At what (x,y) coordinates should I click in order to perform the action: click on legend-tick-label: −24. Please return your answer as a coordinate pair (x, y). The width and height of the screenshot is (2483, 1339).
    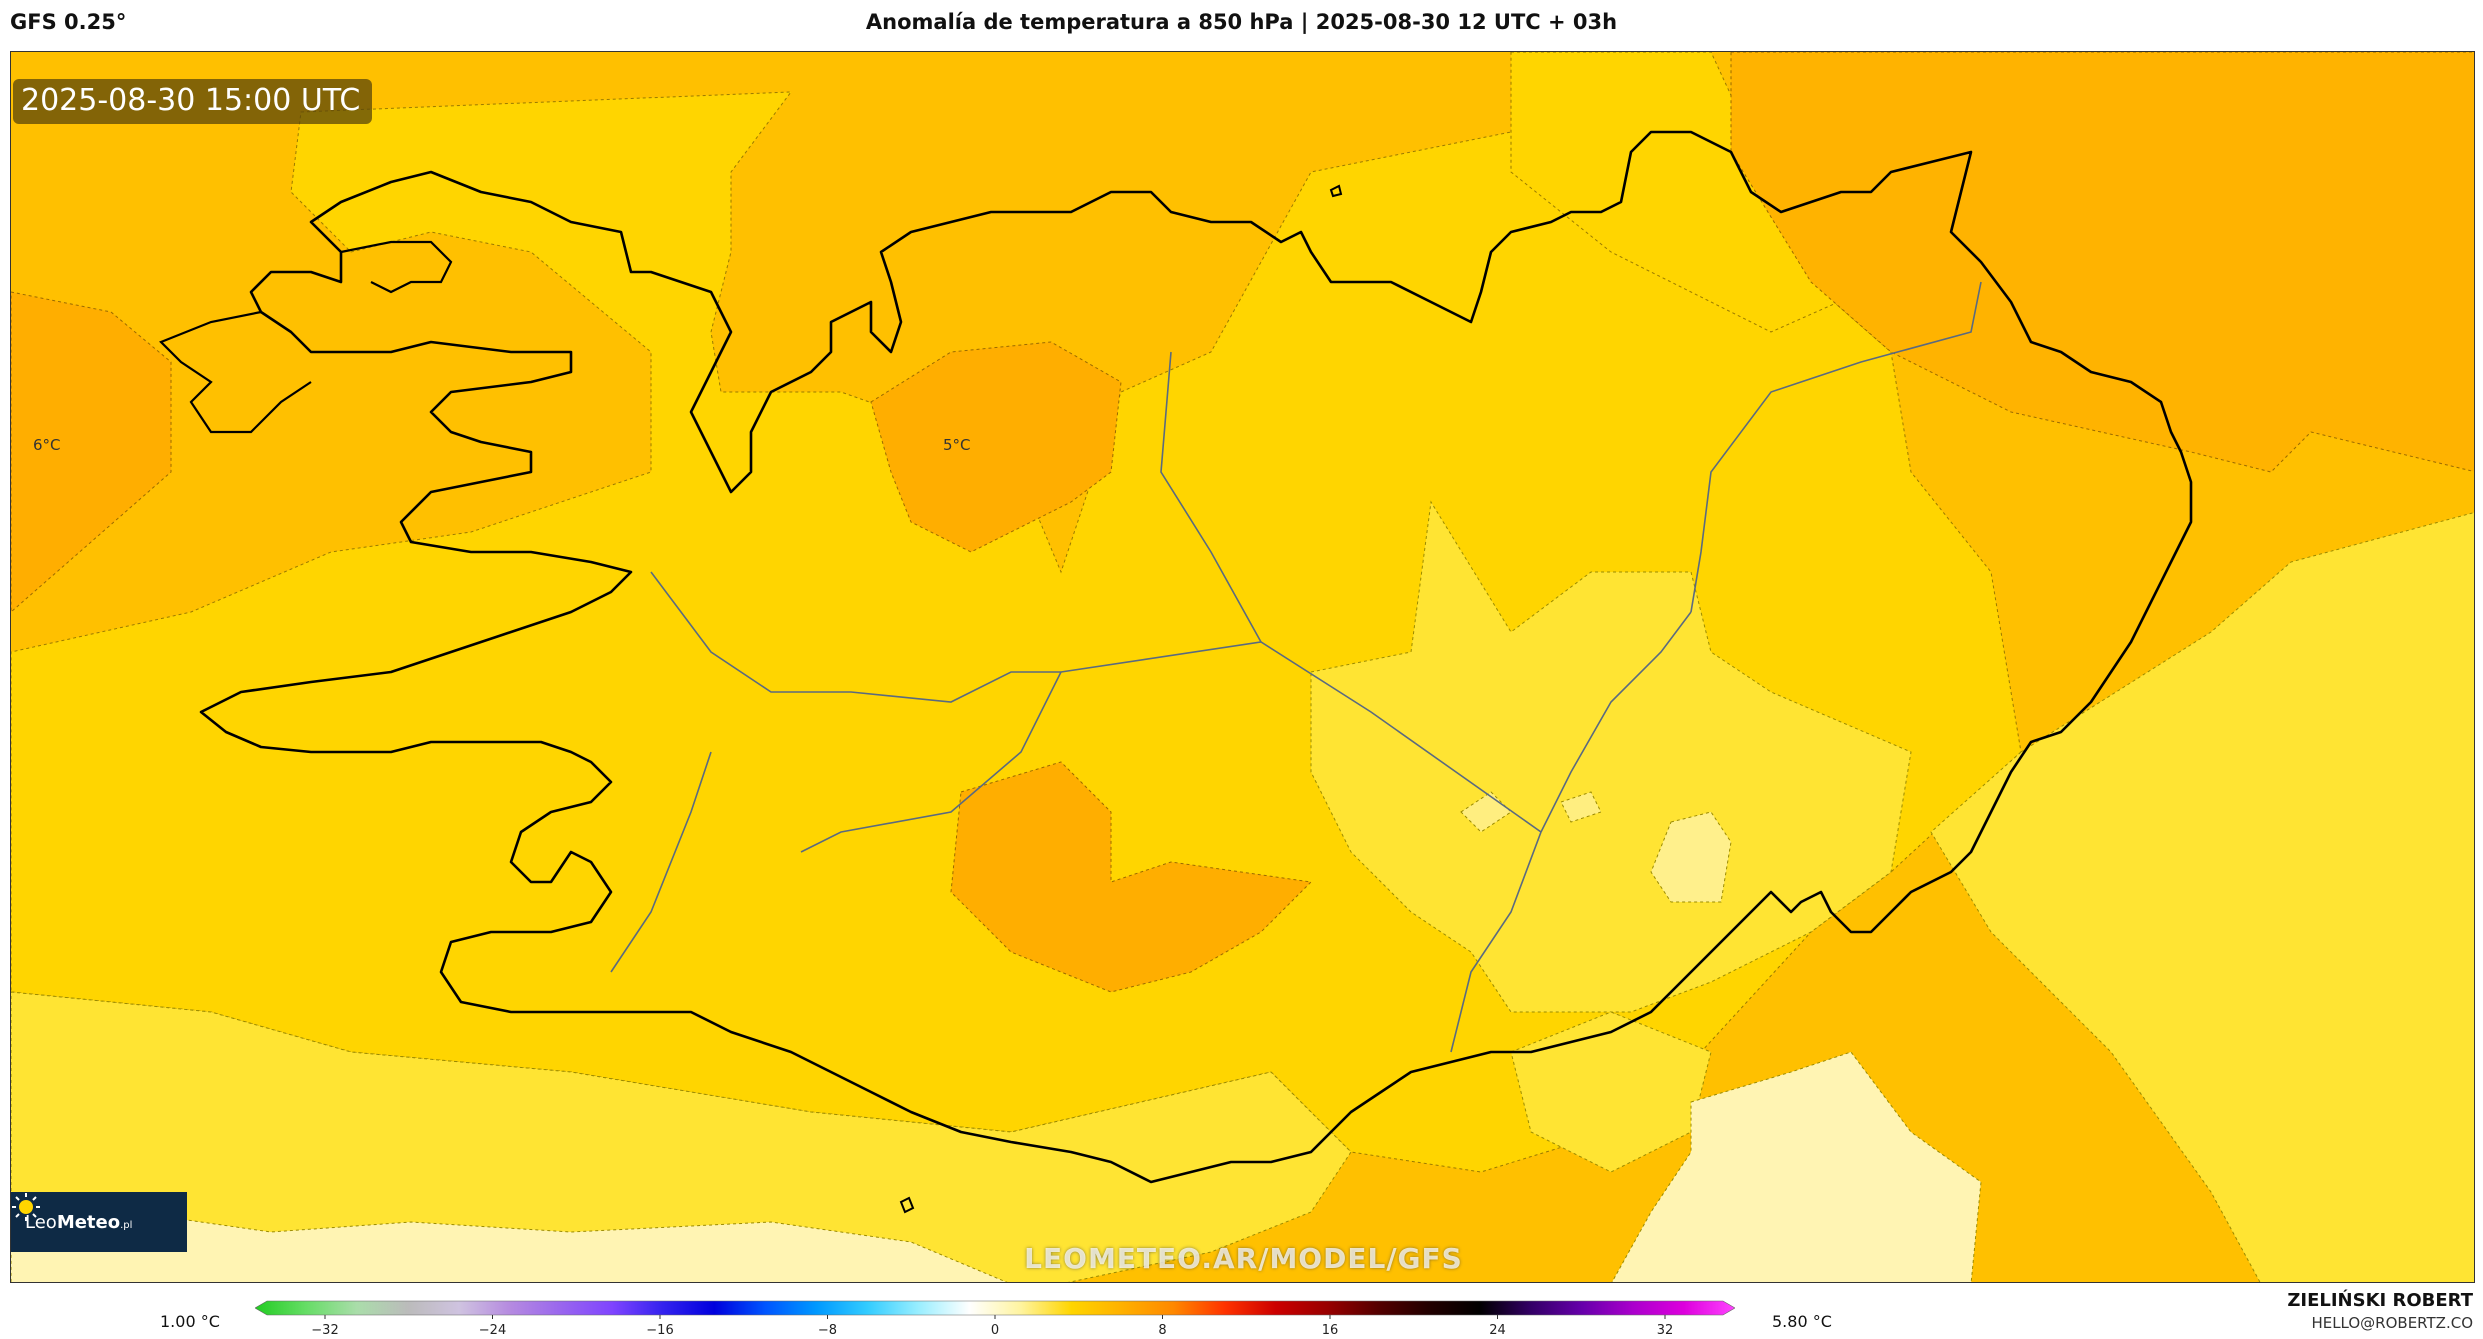
    Looking at the image, I should click on (492, 1330).